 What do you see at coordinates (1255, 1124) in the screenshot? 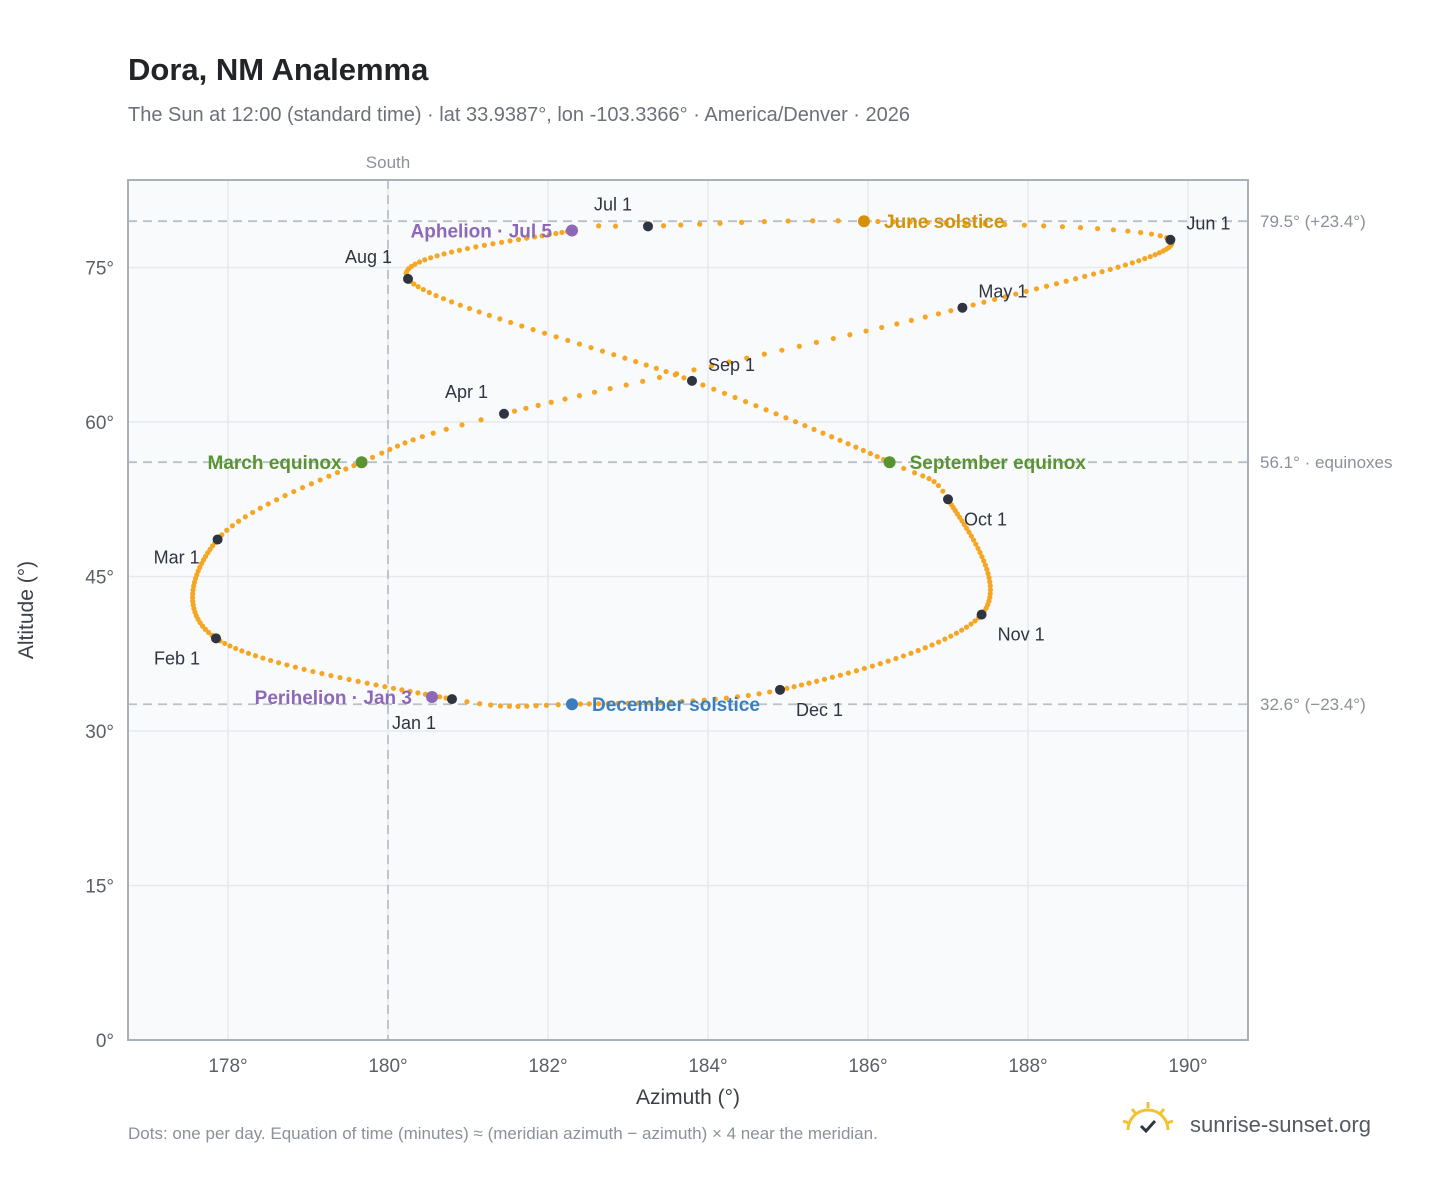
I see `brand-logo: sunrise-sunset.org` at bounding box center [1255, 1124].